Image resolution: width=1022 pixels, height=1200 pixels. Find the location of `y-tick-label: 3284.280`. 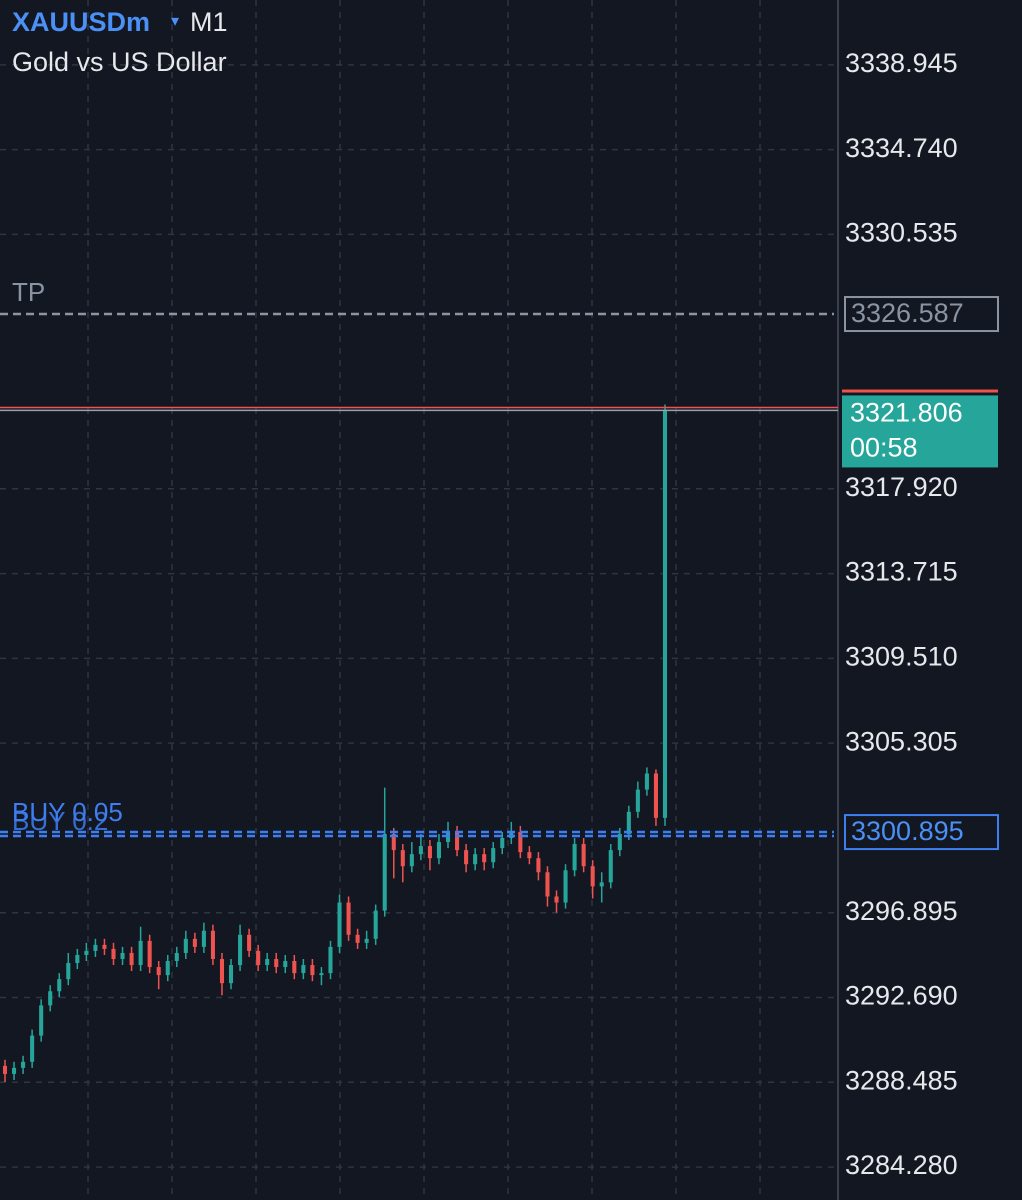

y-tick-label: 3284.280 is located at coordinates (901, 1165).